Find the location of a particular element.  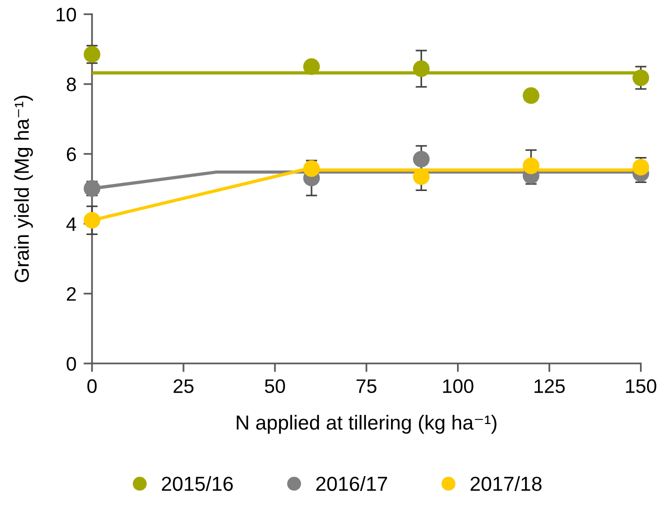

x-tick-label: 0 is located at coordinates (92, 386).